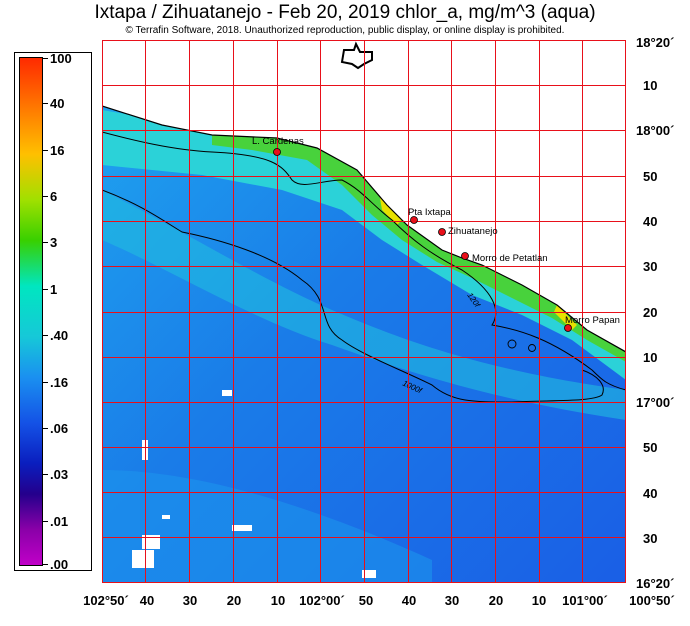  Describe the element at coordinates (59, 521) in the screenshot. I see `colorbar-label: .01` at that location.